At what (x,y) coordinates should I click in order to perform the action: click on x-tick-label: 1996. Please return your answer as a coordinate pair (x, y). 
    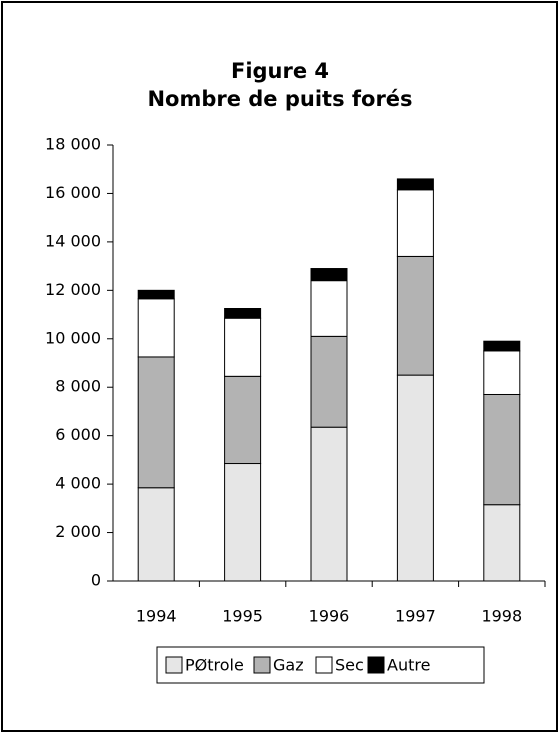
    Looking at the image, I should click on (329, 616).